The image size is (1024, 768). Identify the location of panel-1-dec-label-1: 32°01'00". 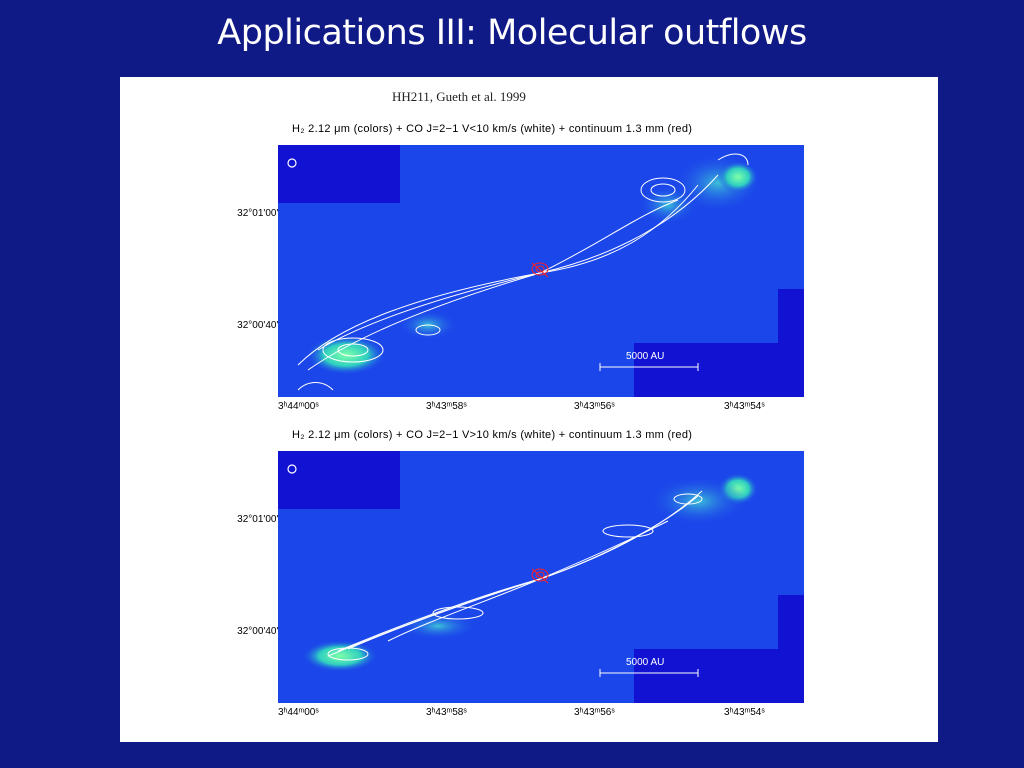
(258, 213).